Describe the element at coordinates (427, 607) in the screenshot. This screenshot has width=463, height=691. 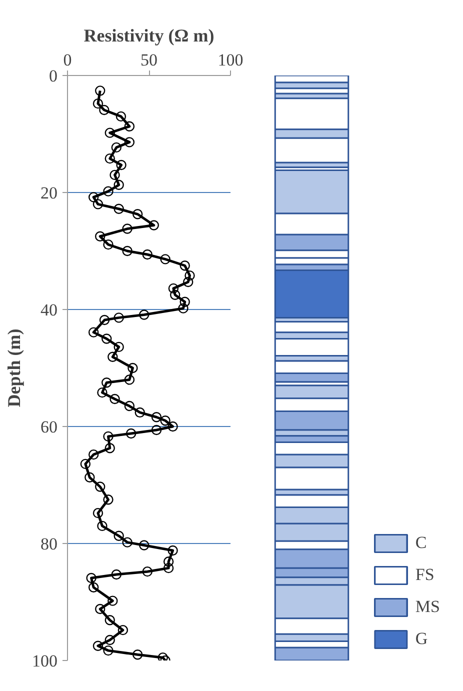
I see `legend-label: MS` at that location.